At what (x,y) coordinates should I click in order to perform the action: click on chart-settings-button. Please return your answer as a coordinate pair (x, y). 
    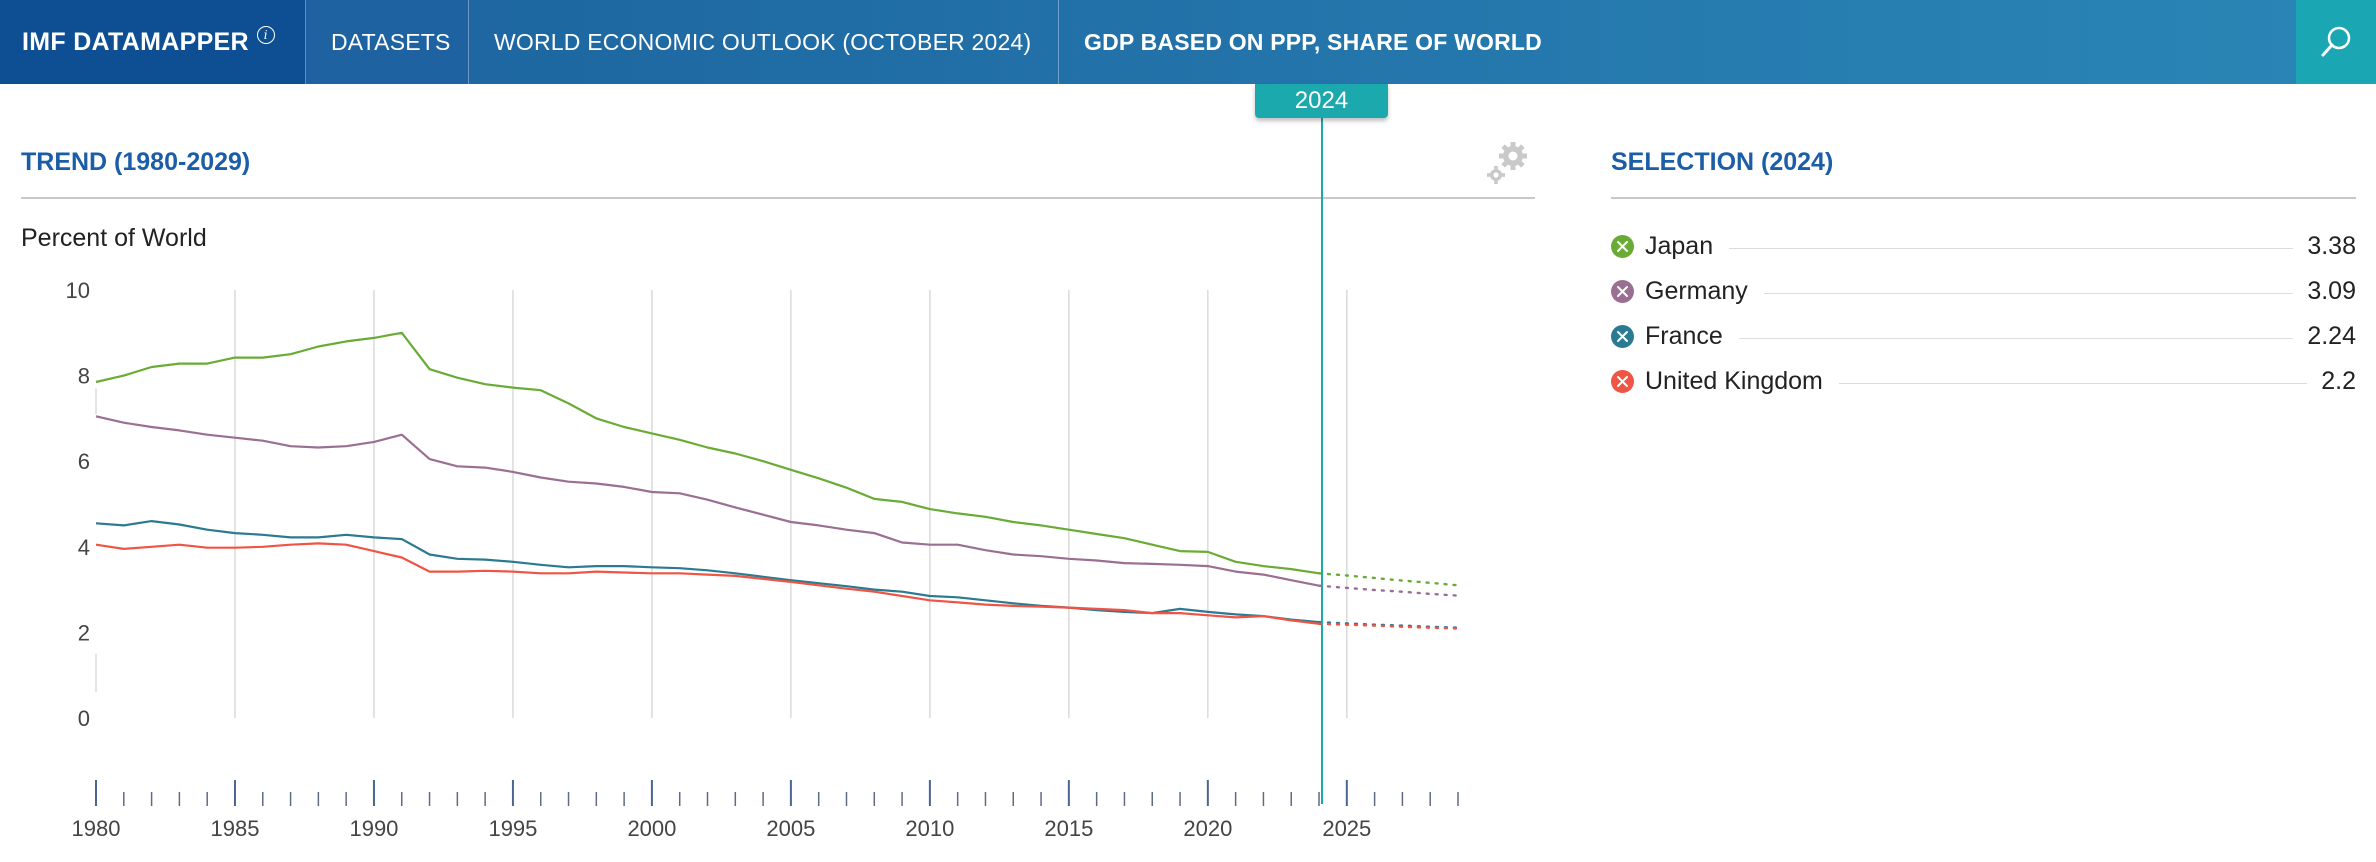
    Looking at the image, I should click on (1507, 165).